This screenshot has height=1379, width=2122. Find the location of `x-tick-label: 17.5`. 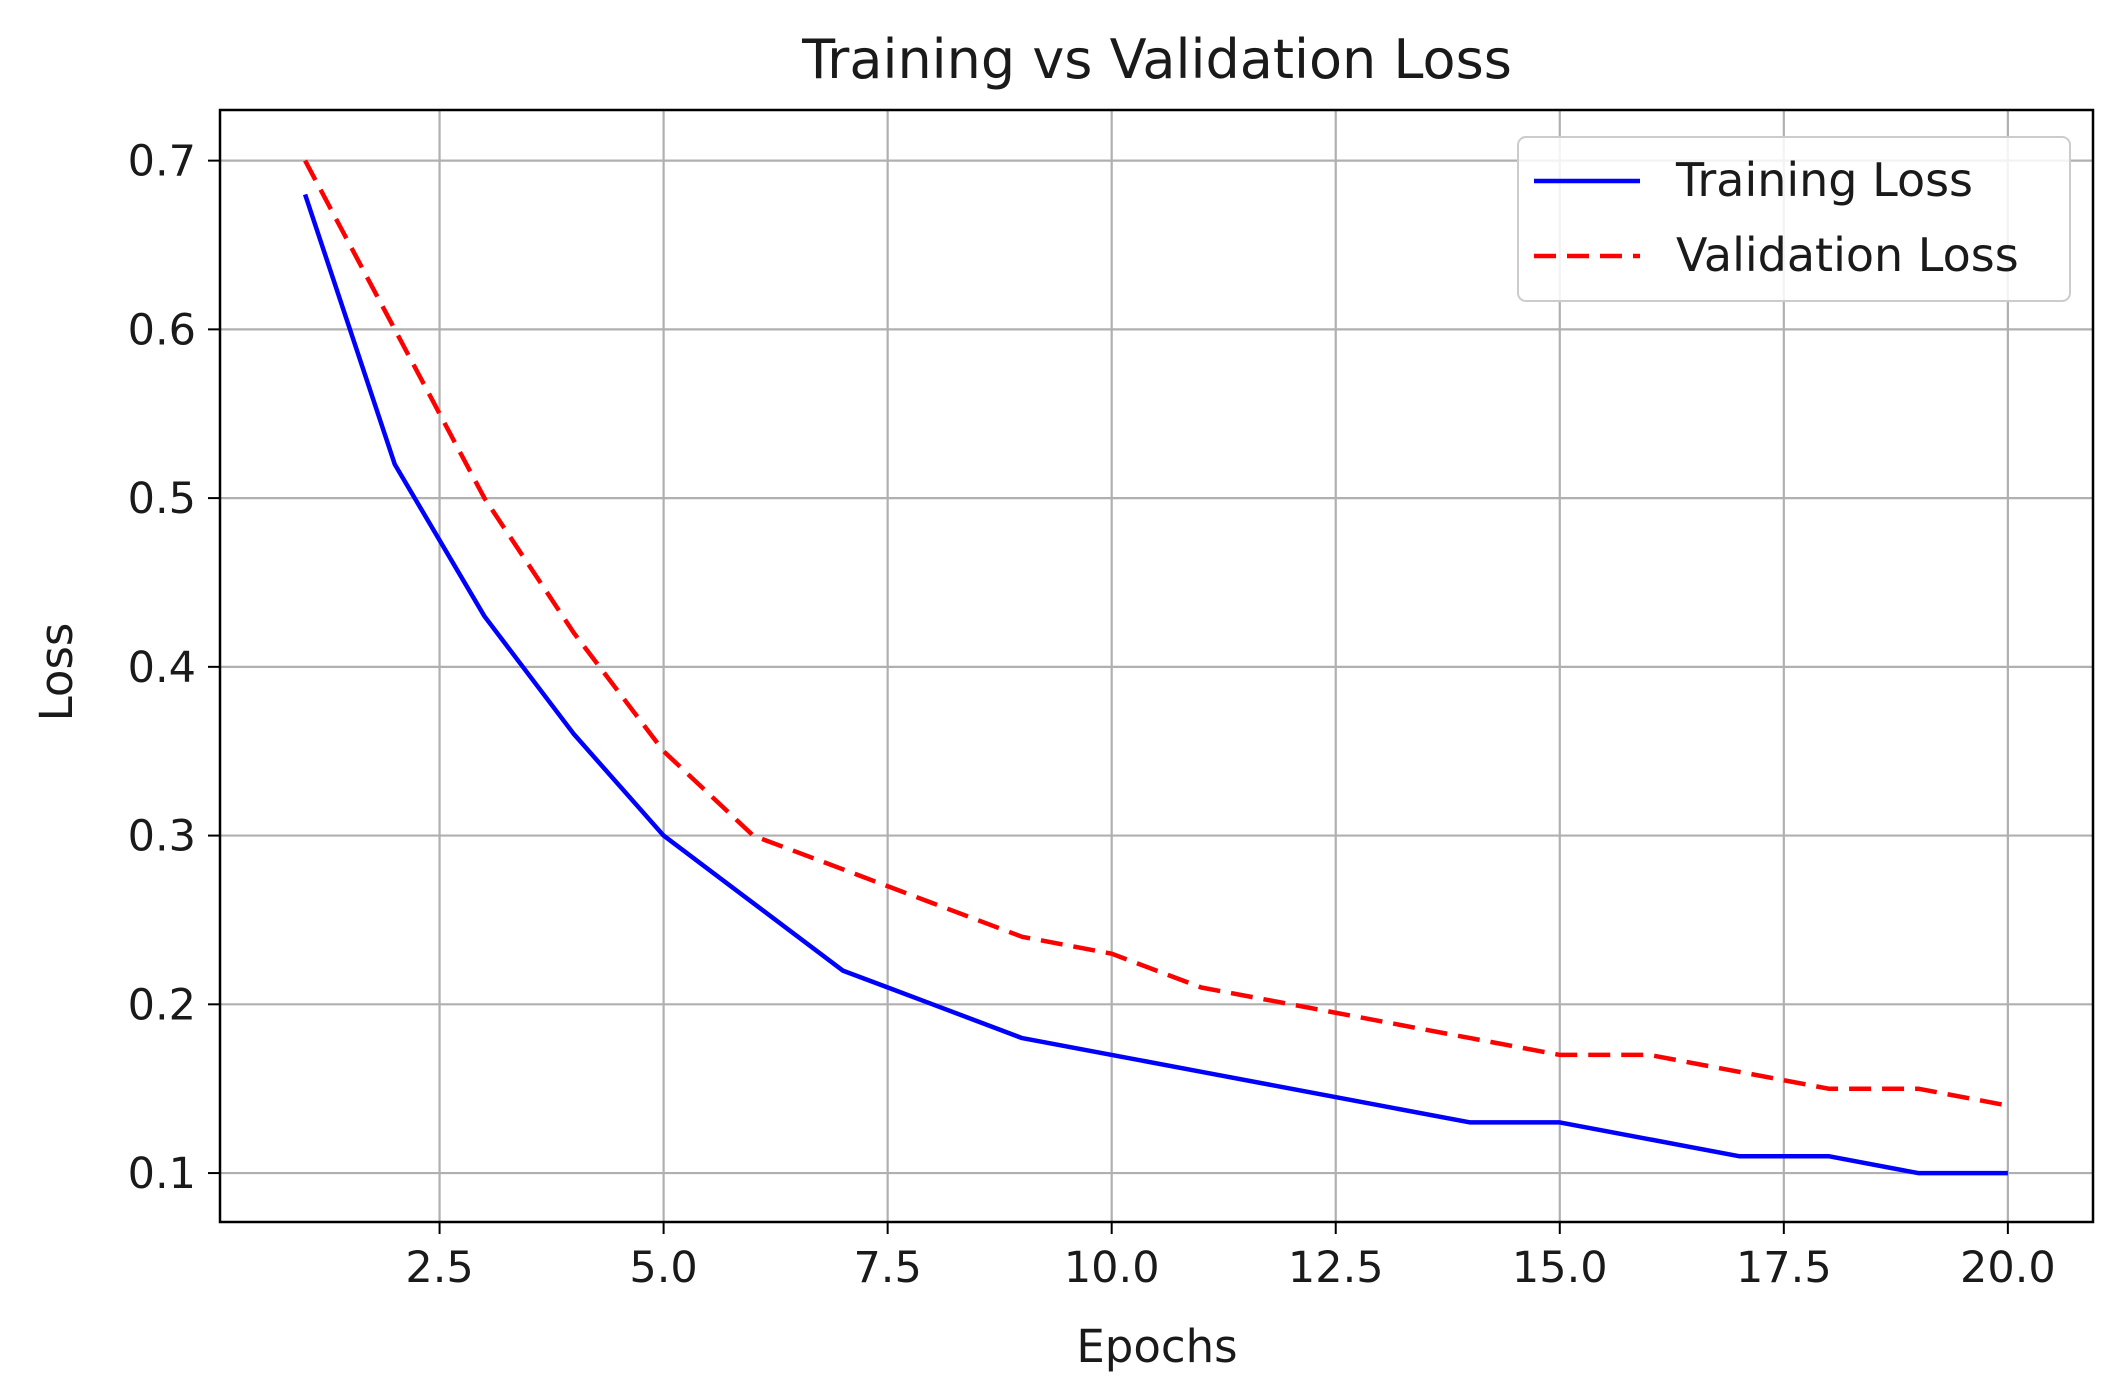

x-tick-label: 17.5 is located at coordinates (1784, 1268).